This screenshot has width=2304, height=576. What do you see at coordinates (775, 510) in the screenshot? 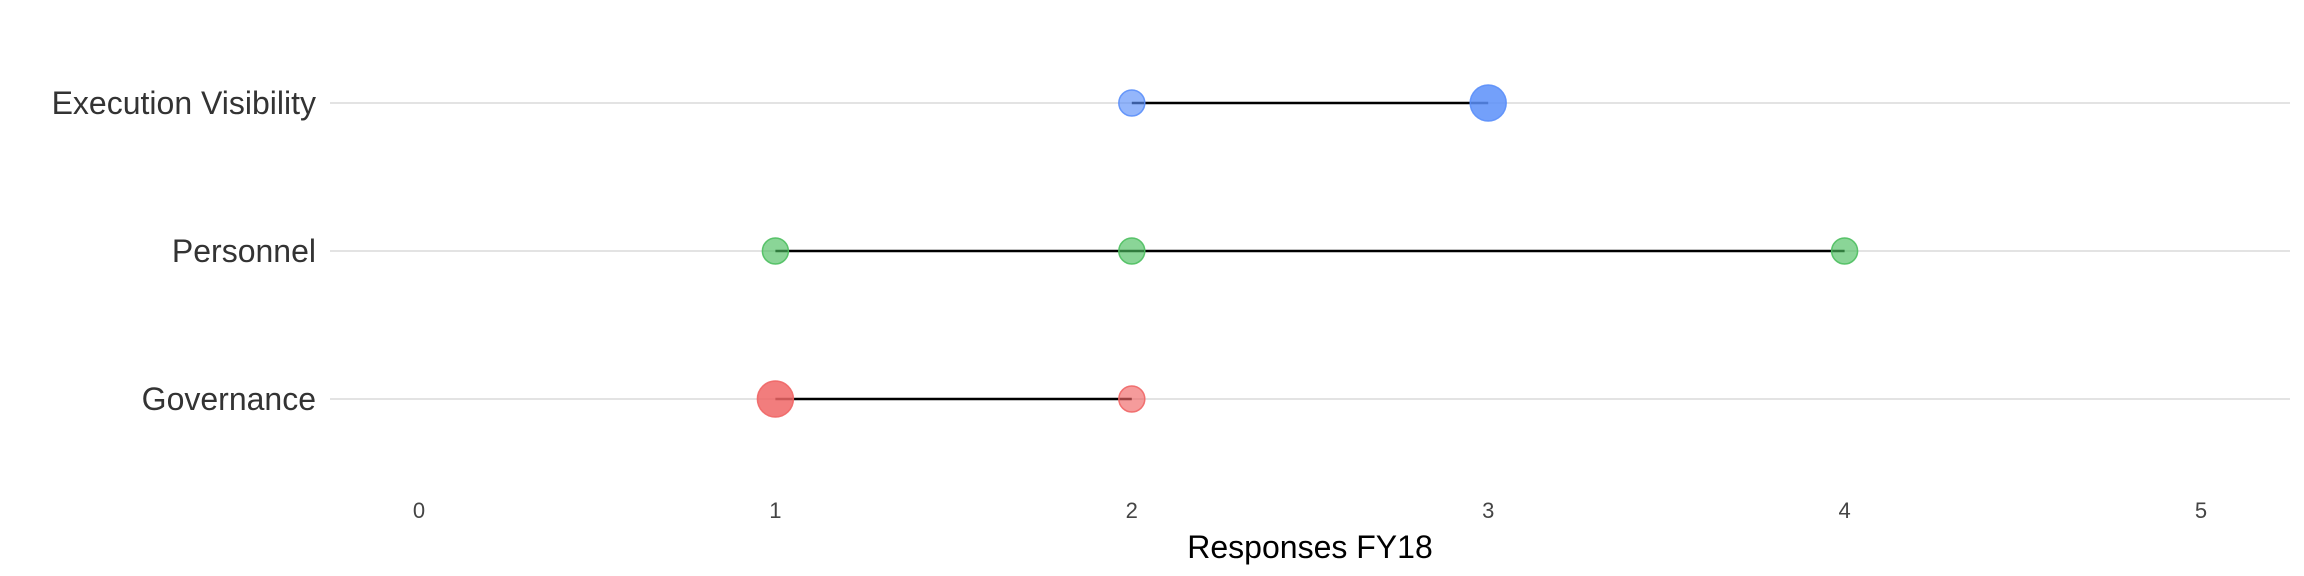
I see `x-tick-label: 1` at bounding box center [775, 510].